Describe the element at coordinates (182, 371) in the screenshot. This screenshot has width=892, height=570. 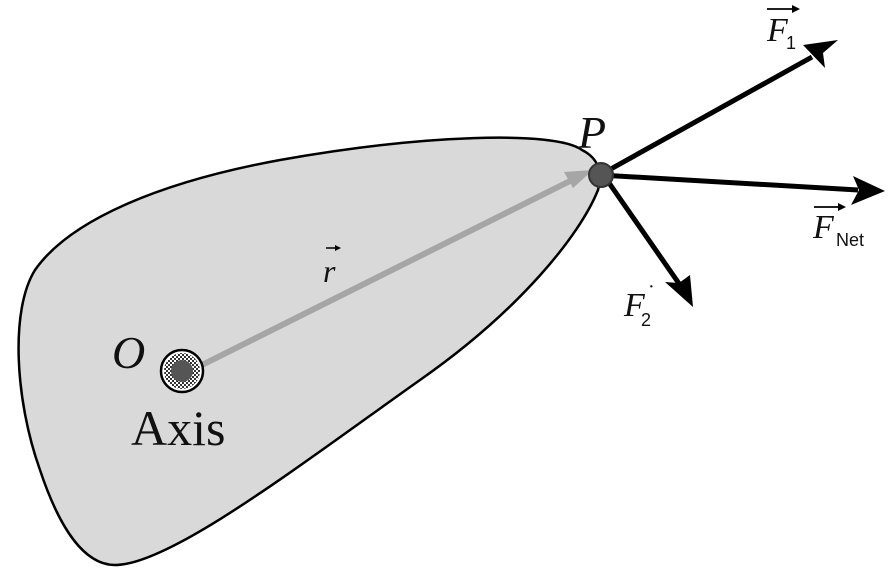
I see `axis-marker` at that location.